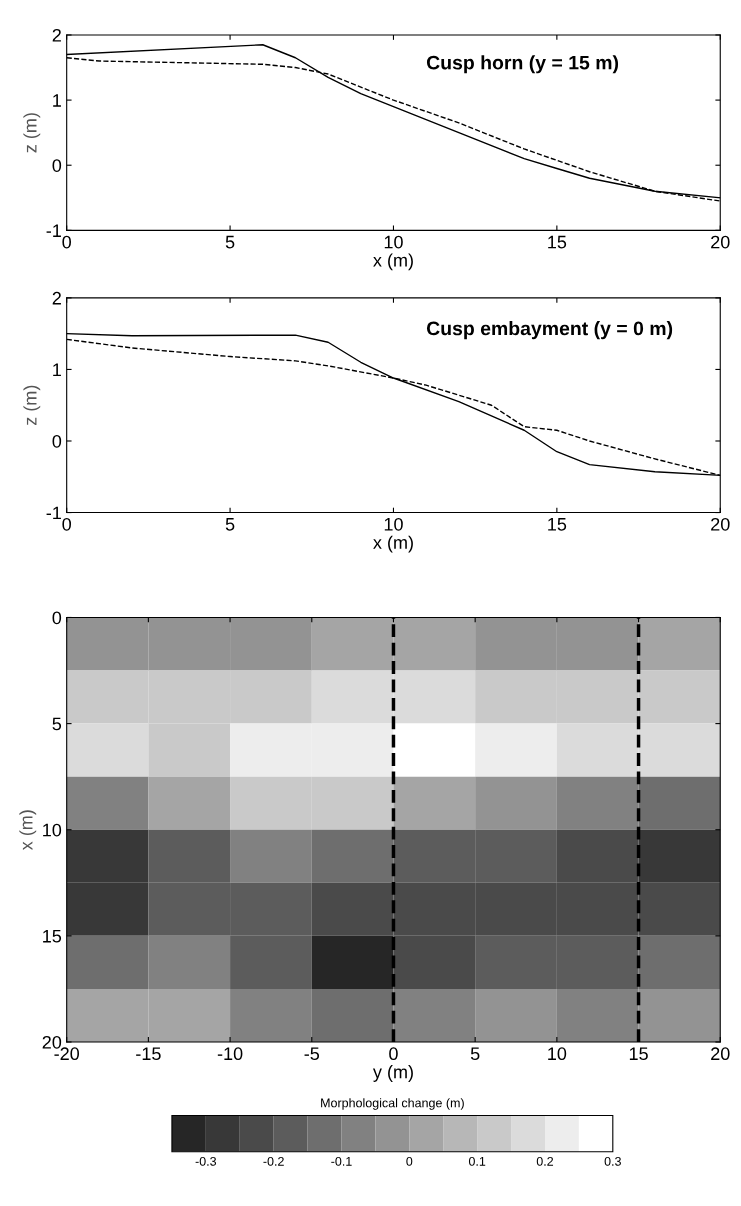 The image size is (741, 1206). What do you see at coordinates (545, 1161) in the screenshot?
I see `color-bar-label: 0.2` at bounding box center [545, 1161].